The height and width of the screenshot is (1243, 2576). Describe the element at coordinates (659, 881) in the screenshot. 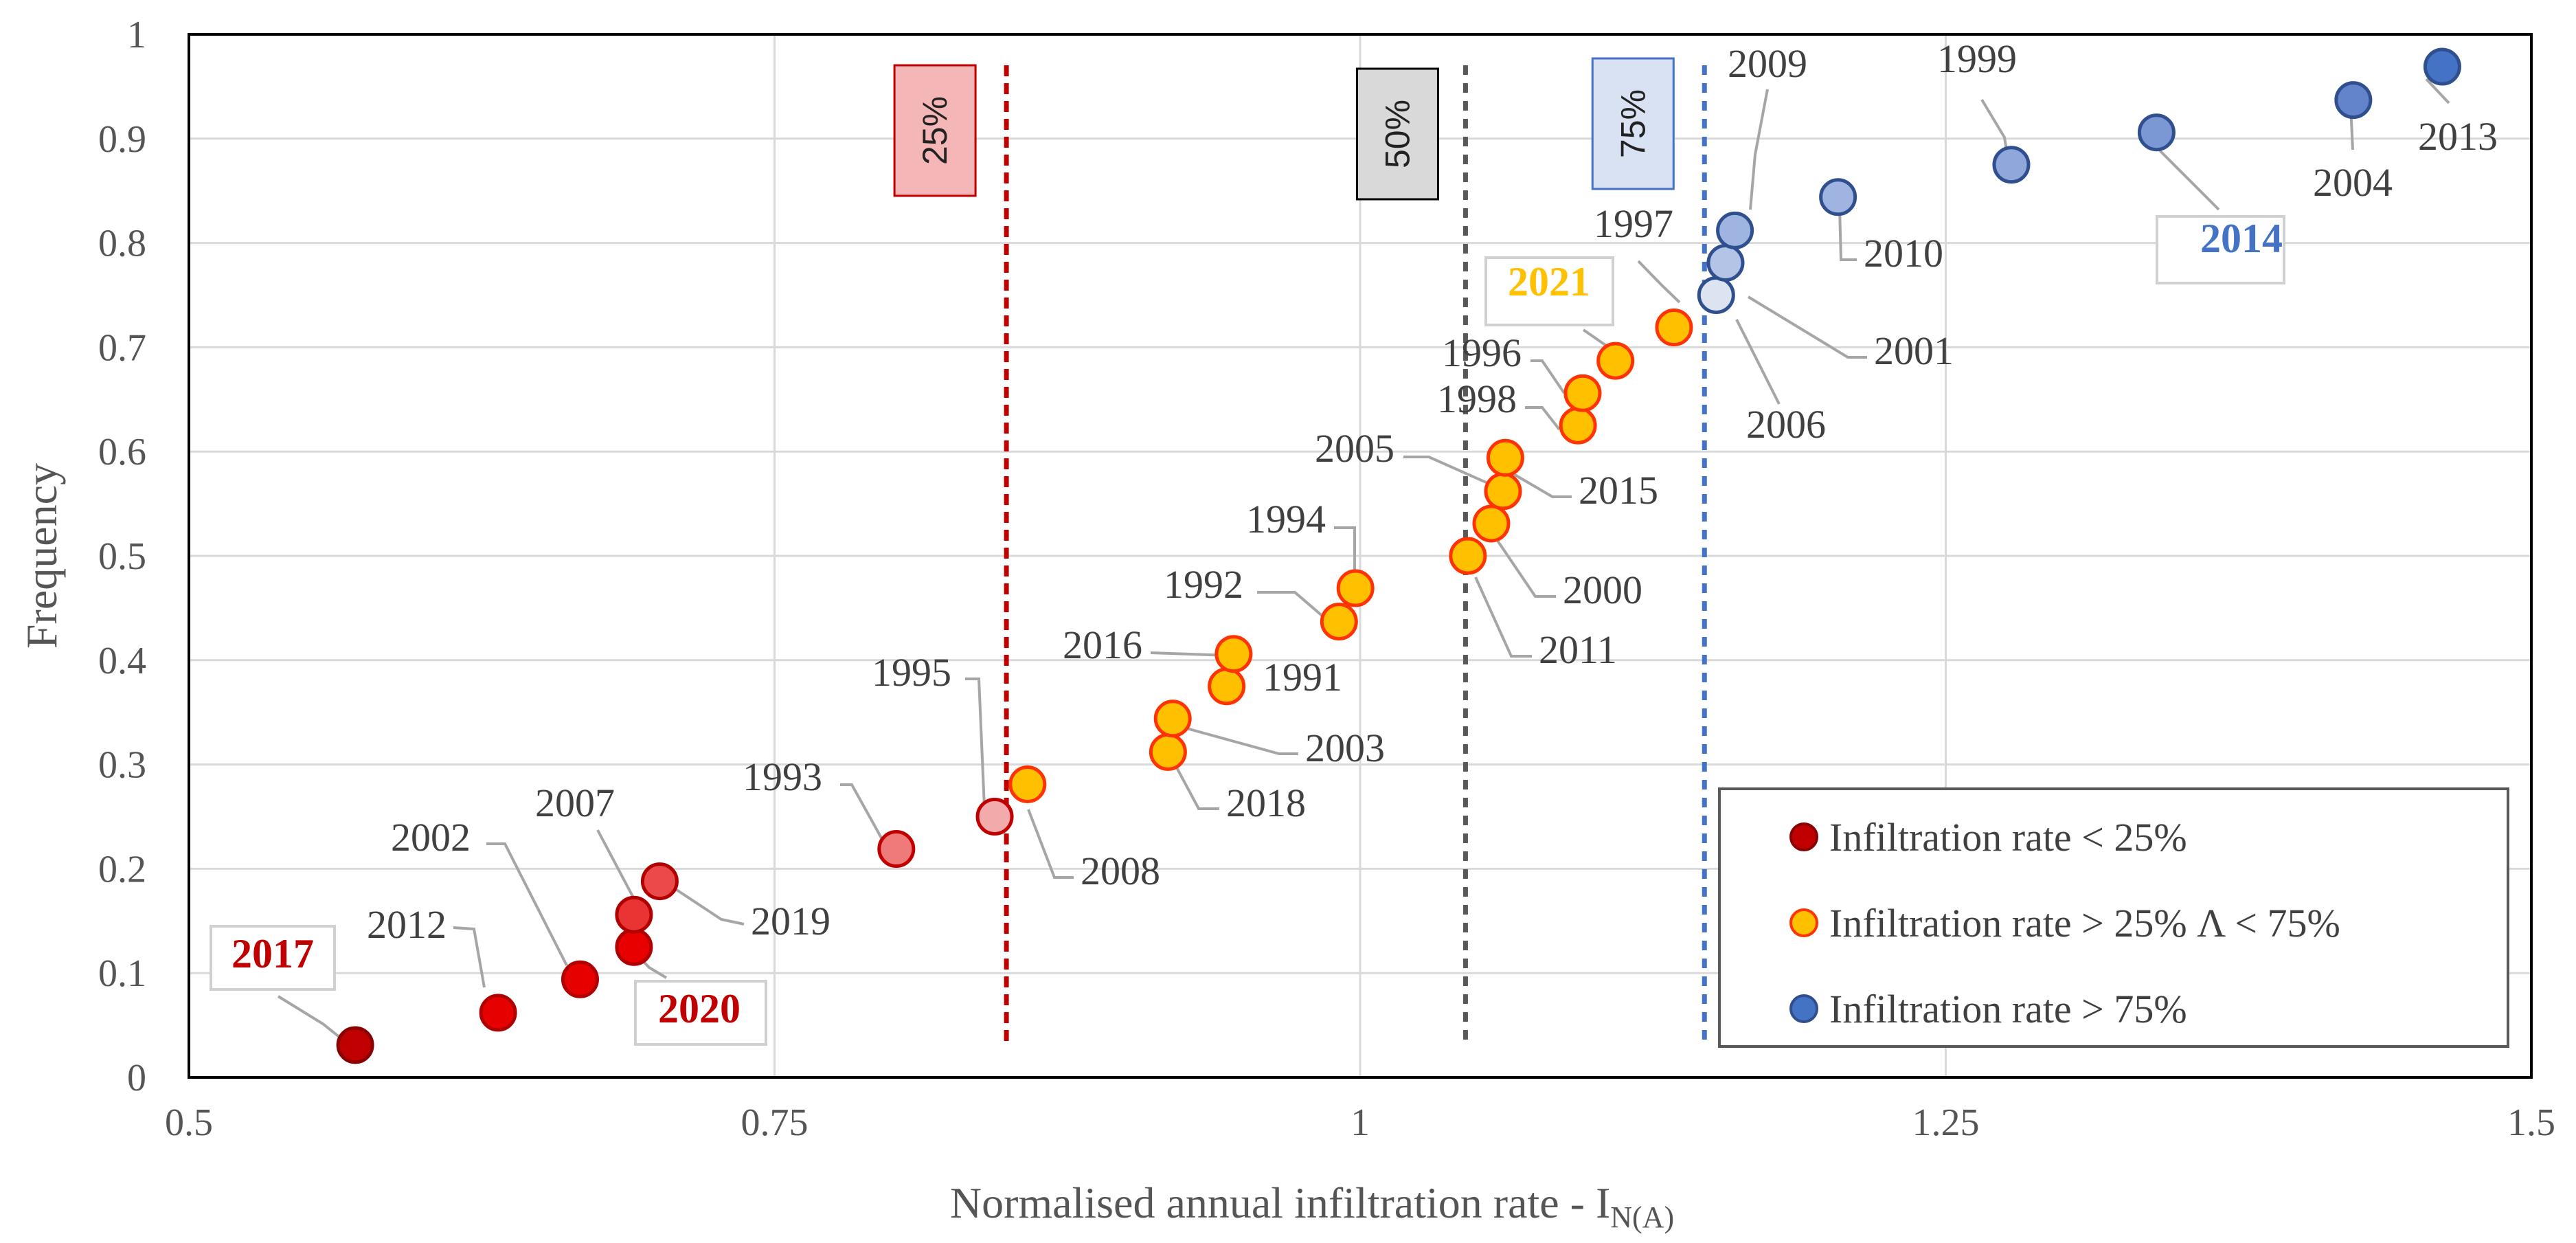

I see `point-2019` at that location.